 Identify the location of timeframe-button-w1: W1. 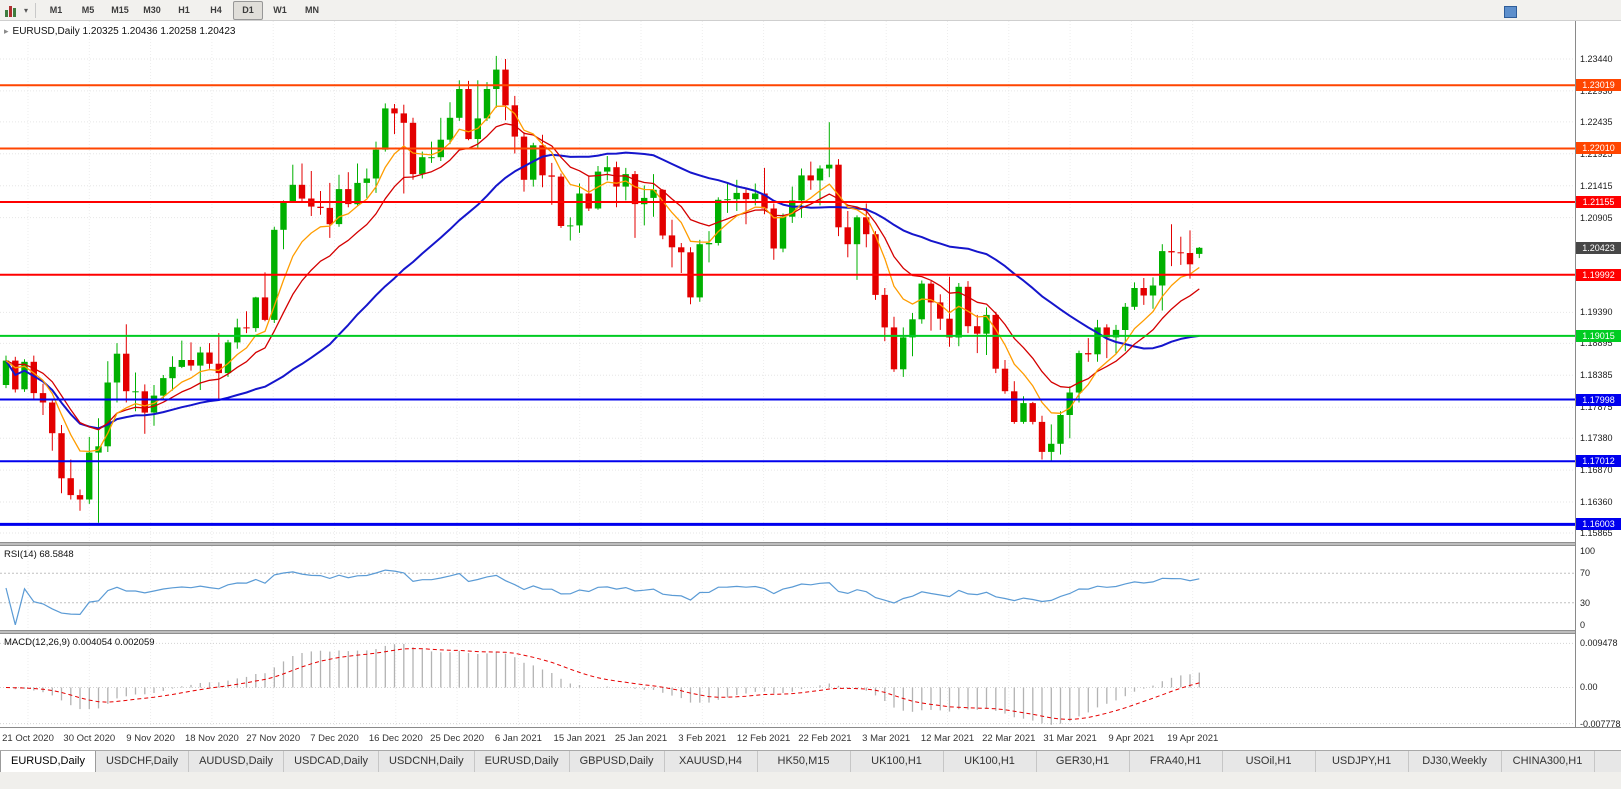
(280, 10).